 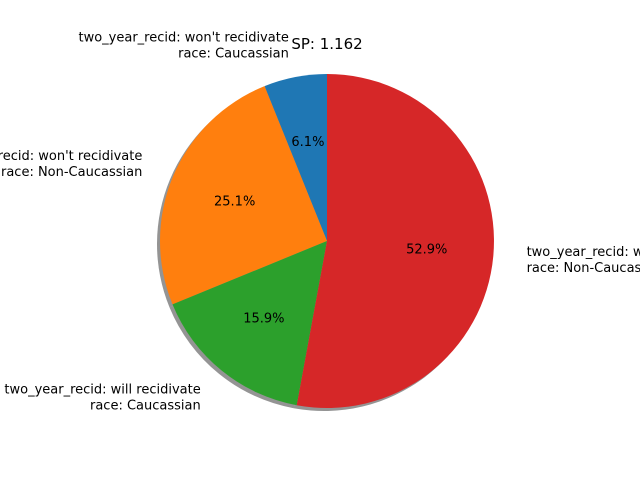 What do you see at coordinates (326, 44) in the screenshot?
I see `chart-title: SP: 1.162` at bounding box center [326, 44].